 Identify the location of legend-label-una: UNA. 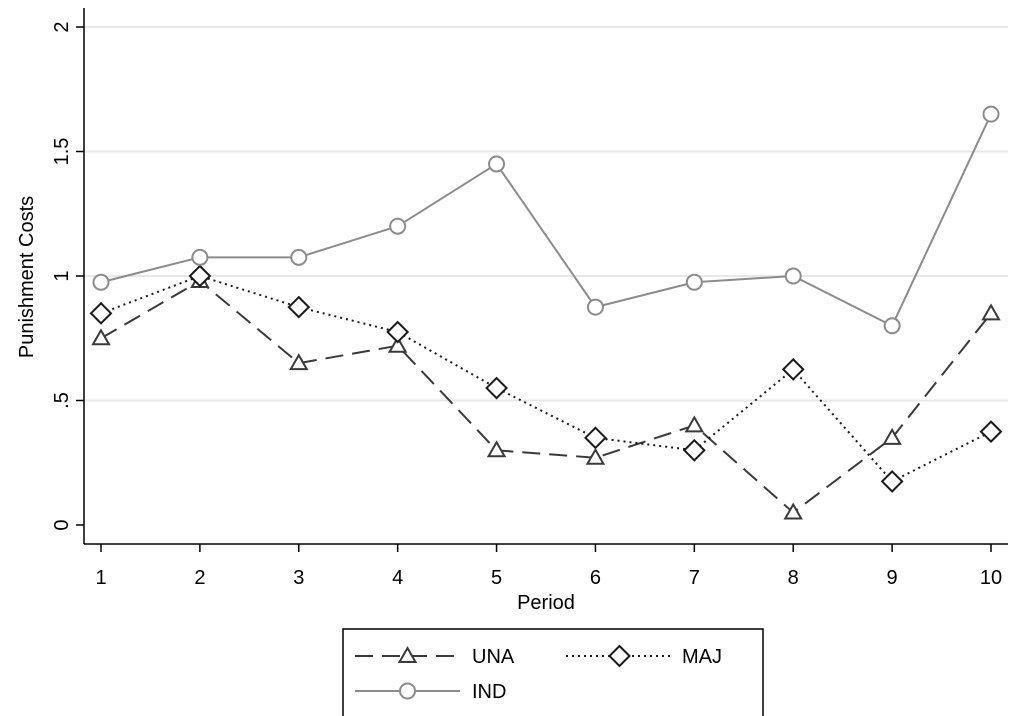
(493, 657).